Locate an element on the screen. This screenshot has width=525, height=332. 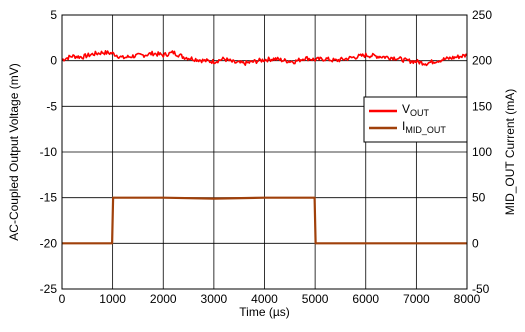
x-tick-label: 8000 is located at coordinates (467, 299).